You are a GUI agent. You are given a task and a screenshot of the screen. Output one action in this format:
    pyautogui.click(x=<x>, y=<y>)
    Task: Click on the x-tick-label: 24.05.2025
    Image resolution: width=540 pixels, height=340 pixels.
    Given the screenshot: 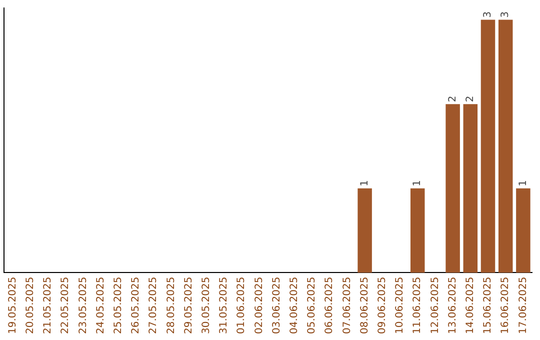 What is the action you would take?
    pyautogui.click(x=100, y=305)
    